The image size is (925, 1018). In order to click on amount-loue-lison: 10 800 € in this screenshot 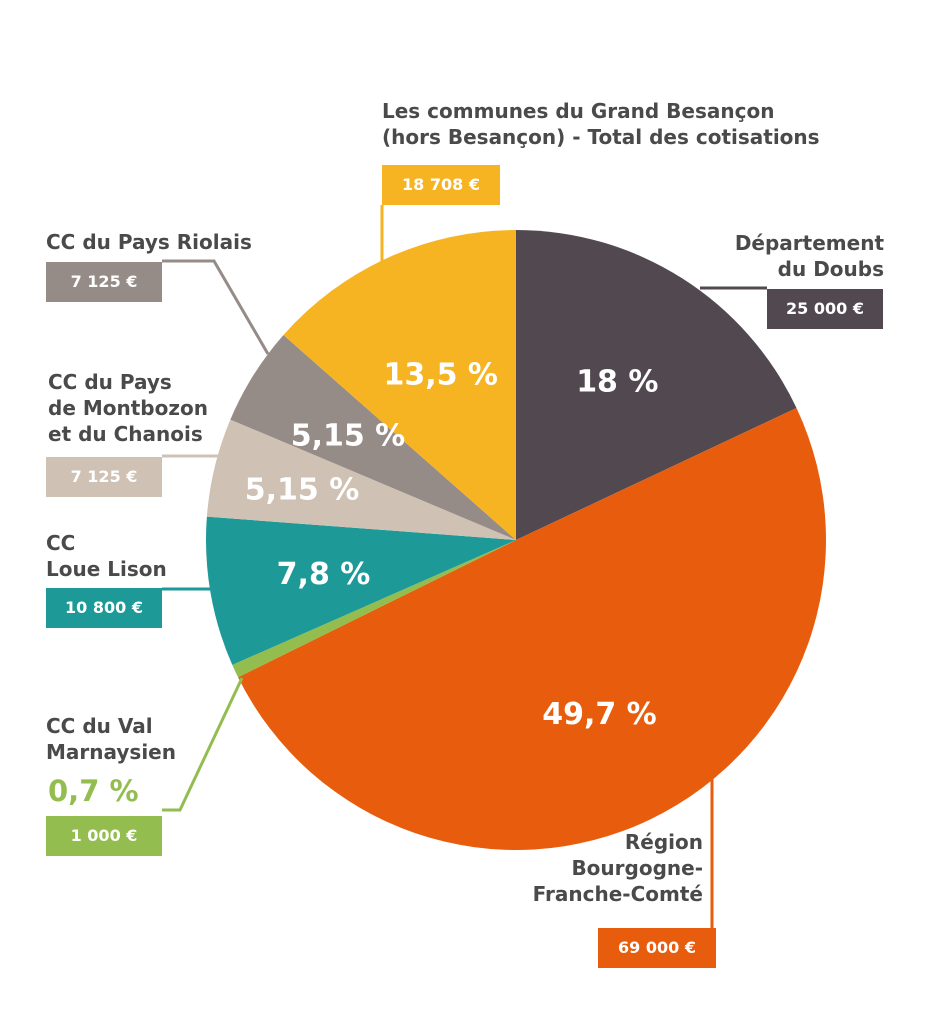, I will do `click(104, 608)`.